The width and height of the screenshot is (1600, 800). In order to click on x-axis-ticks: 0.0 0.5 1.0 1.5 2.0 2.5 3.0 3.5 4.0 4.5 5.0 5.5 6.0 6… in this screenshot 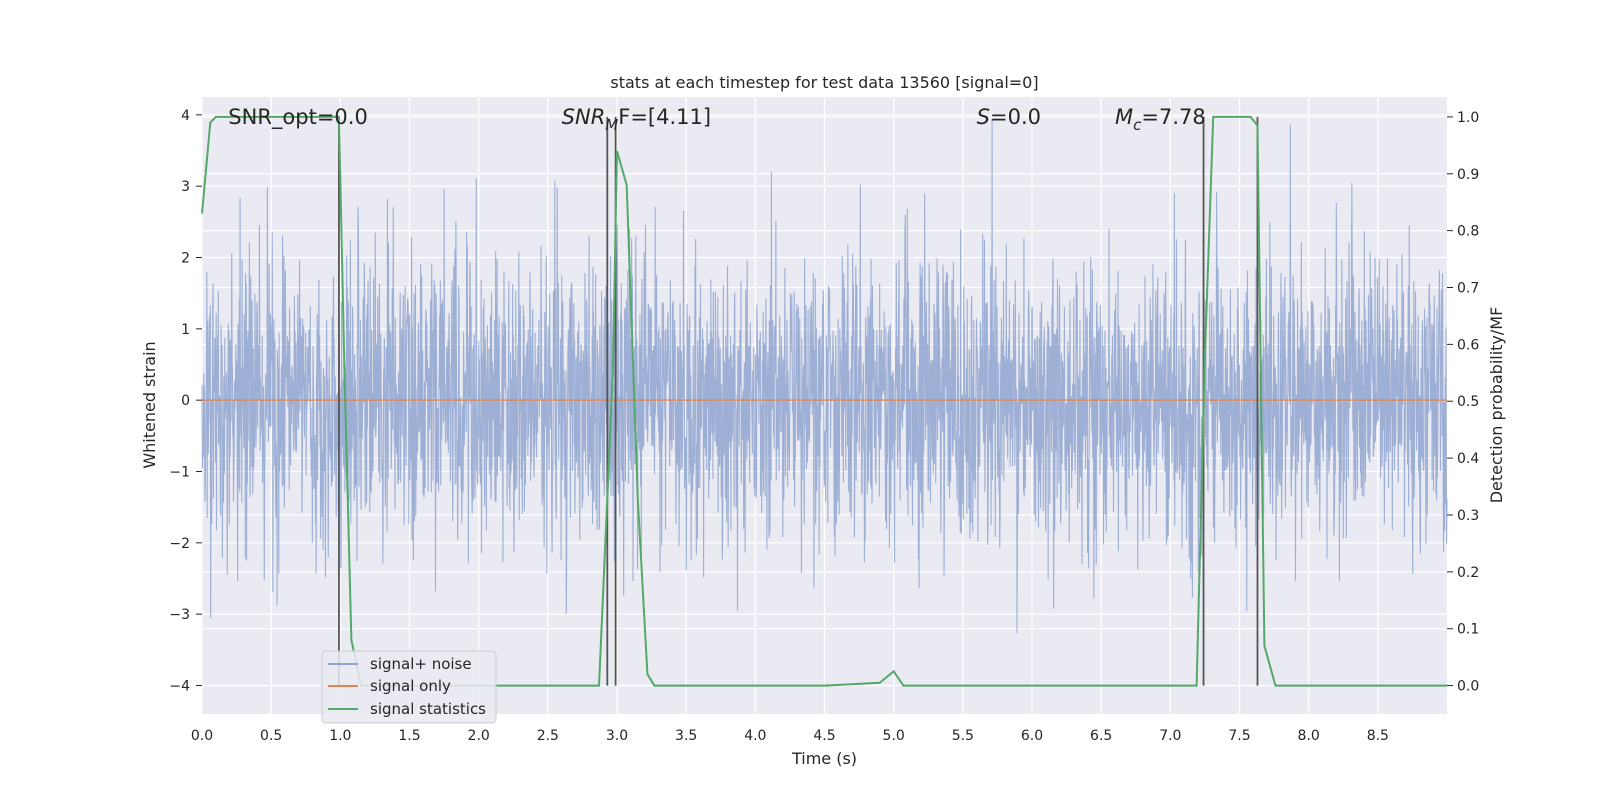, I will do `click(790, 736)`.